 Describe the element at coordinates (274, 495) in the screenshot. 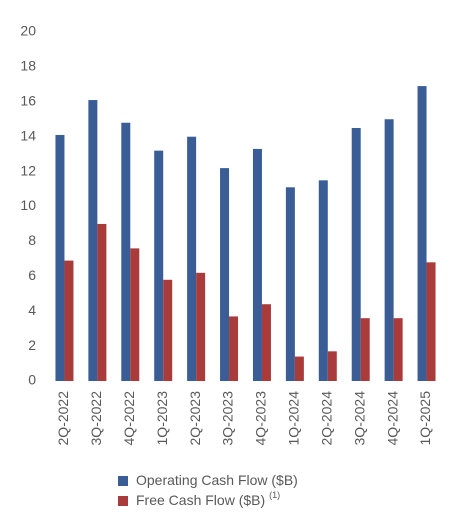

I see `legend-footnote: (1)` at that location.